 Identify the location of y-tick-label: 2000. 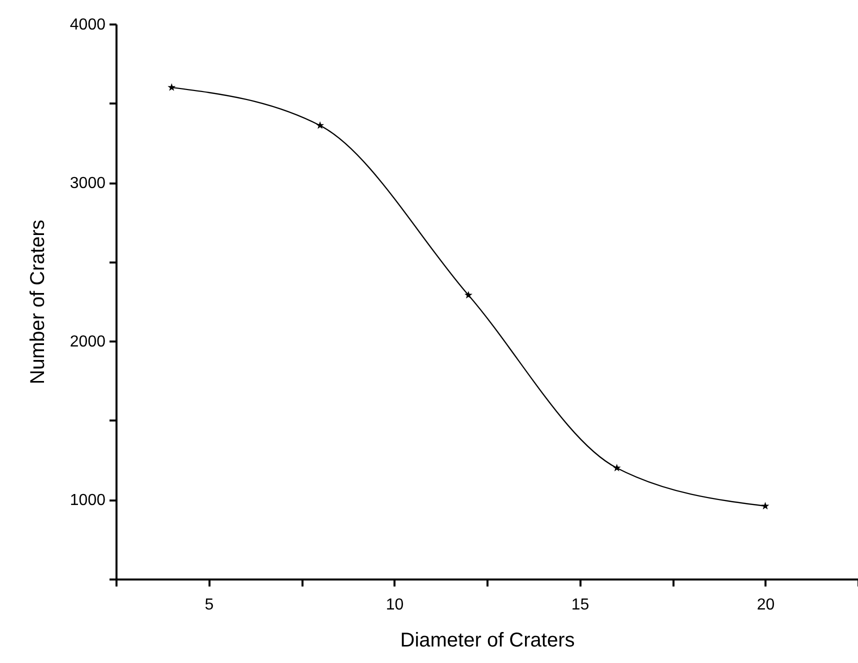
(88, 342).